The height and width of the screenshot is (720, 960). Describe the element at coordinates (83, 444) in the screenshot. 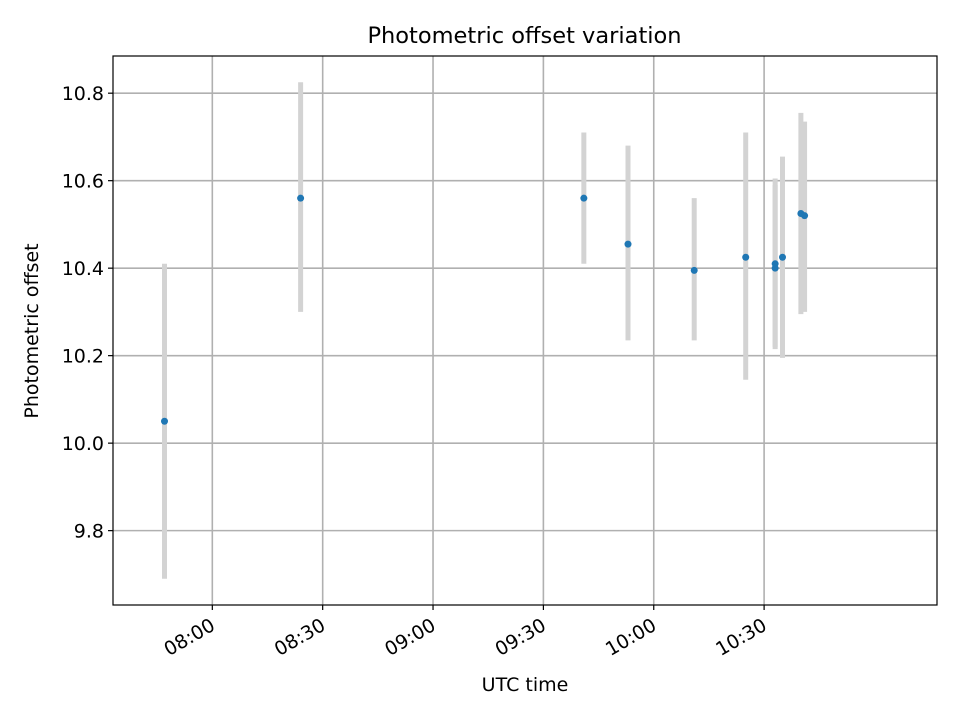

I see `y-tick-label: 10.0` at that location.